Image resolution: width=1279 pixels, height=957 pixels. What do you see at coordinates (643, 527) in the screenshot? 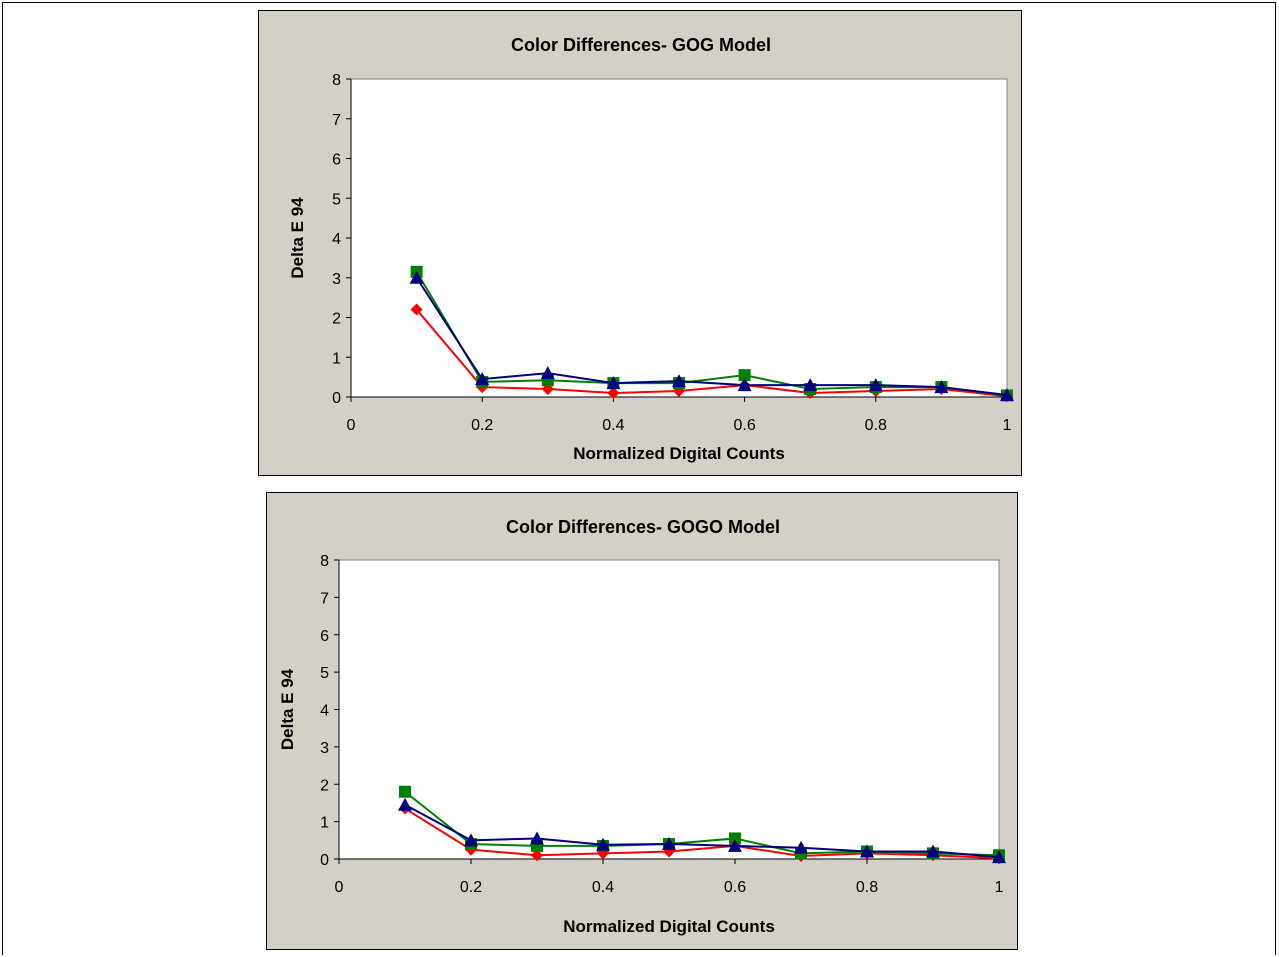
I see `chart-title: Color Differences- GOGO Model` at bounding box center [643, 527].